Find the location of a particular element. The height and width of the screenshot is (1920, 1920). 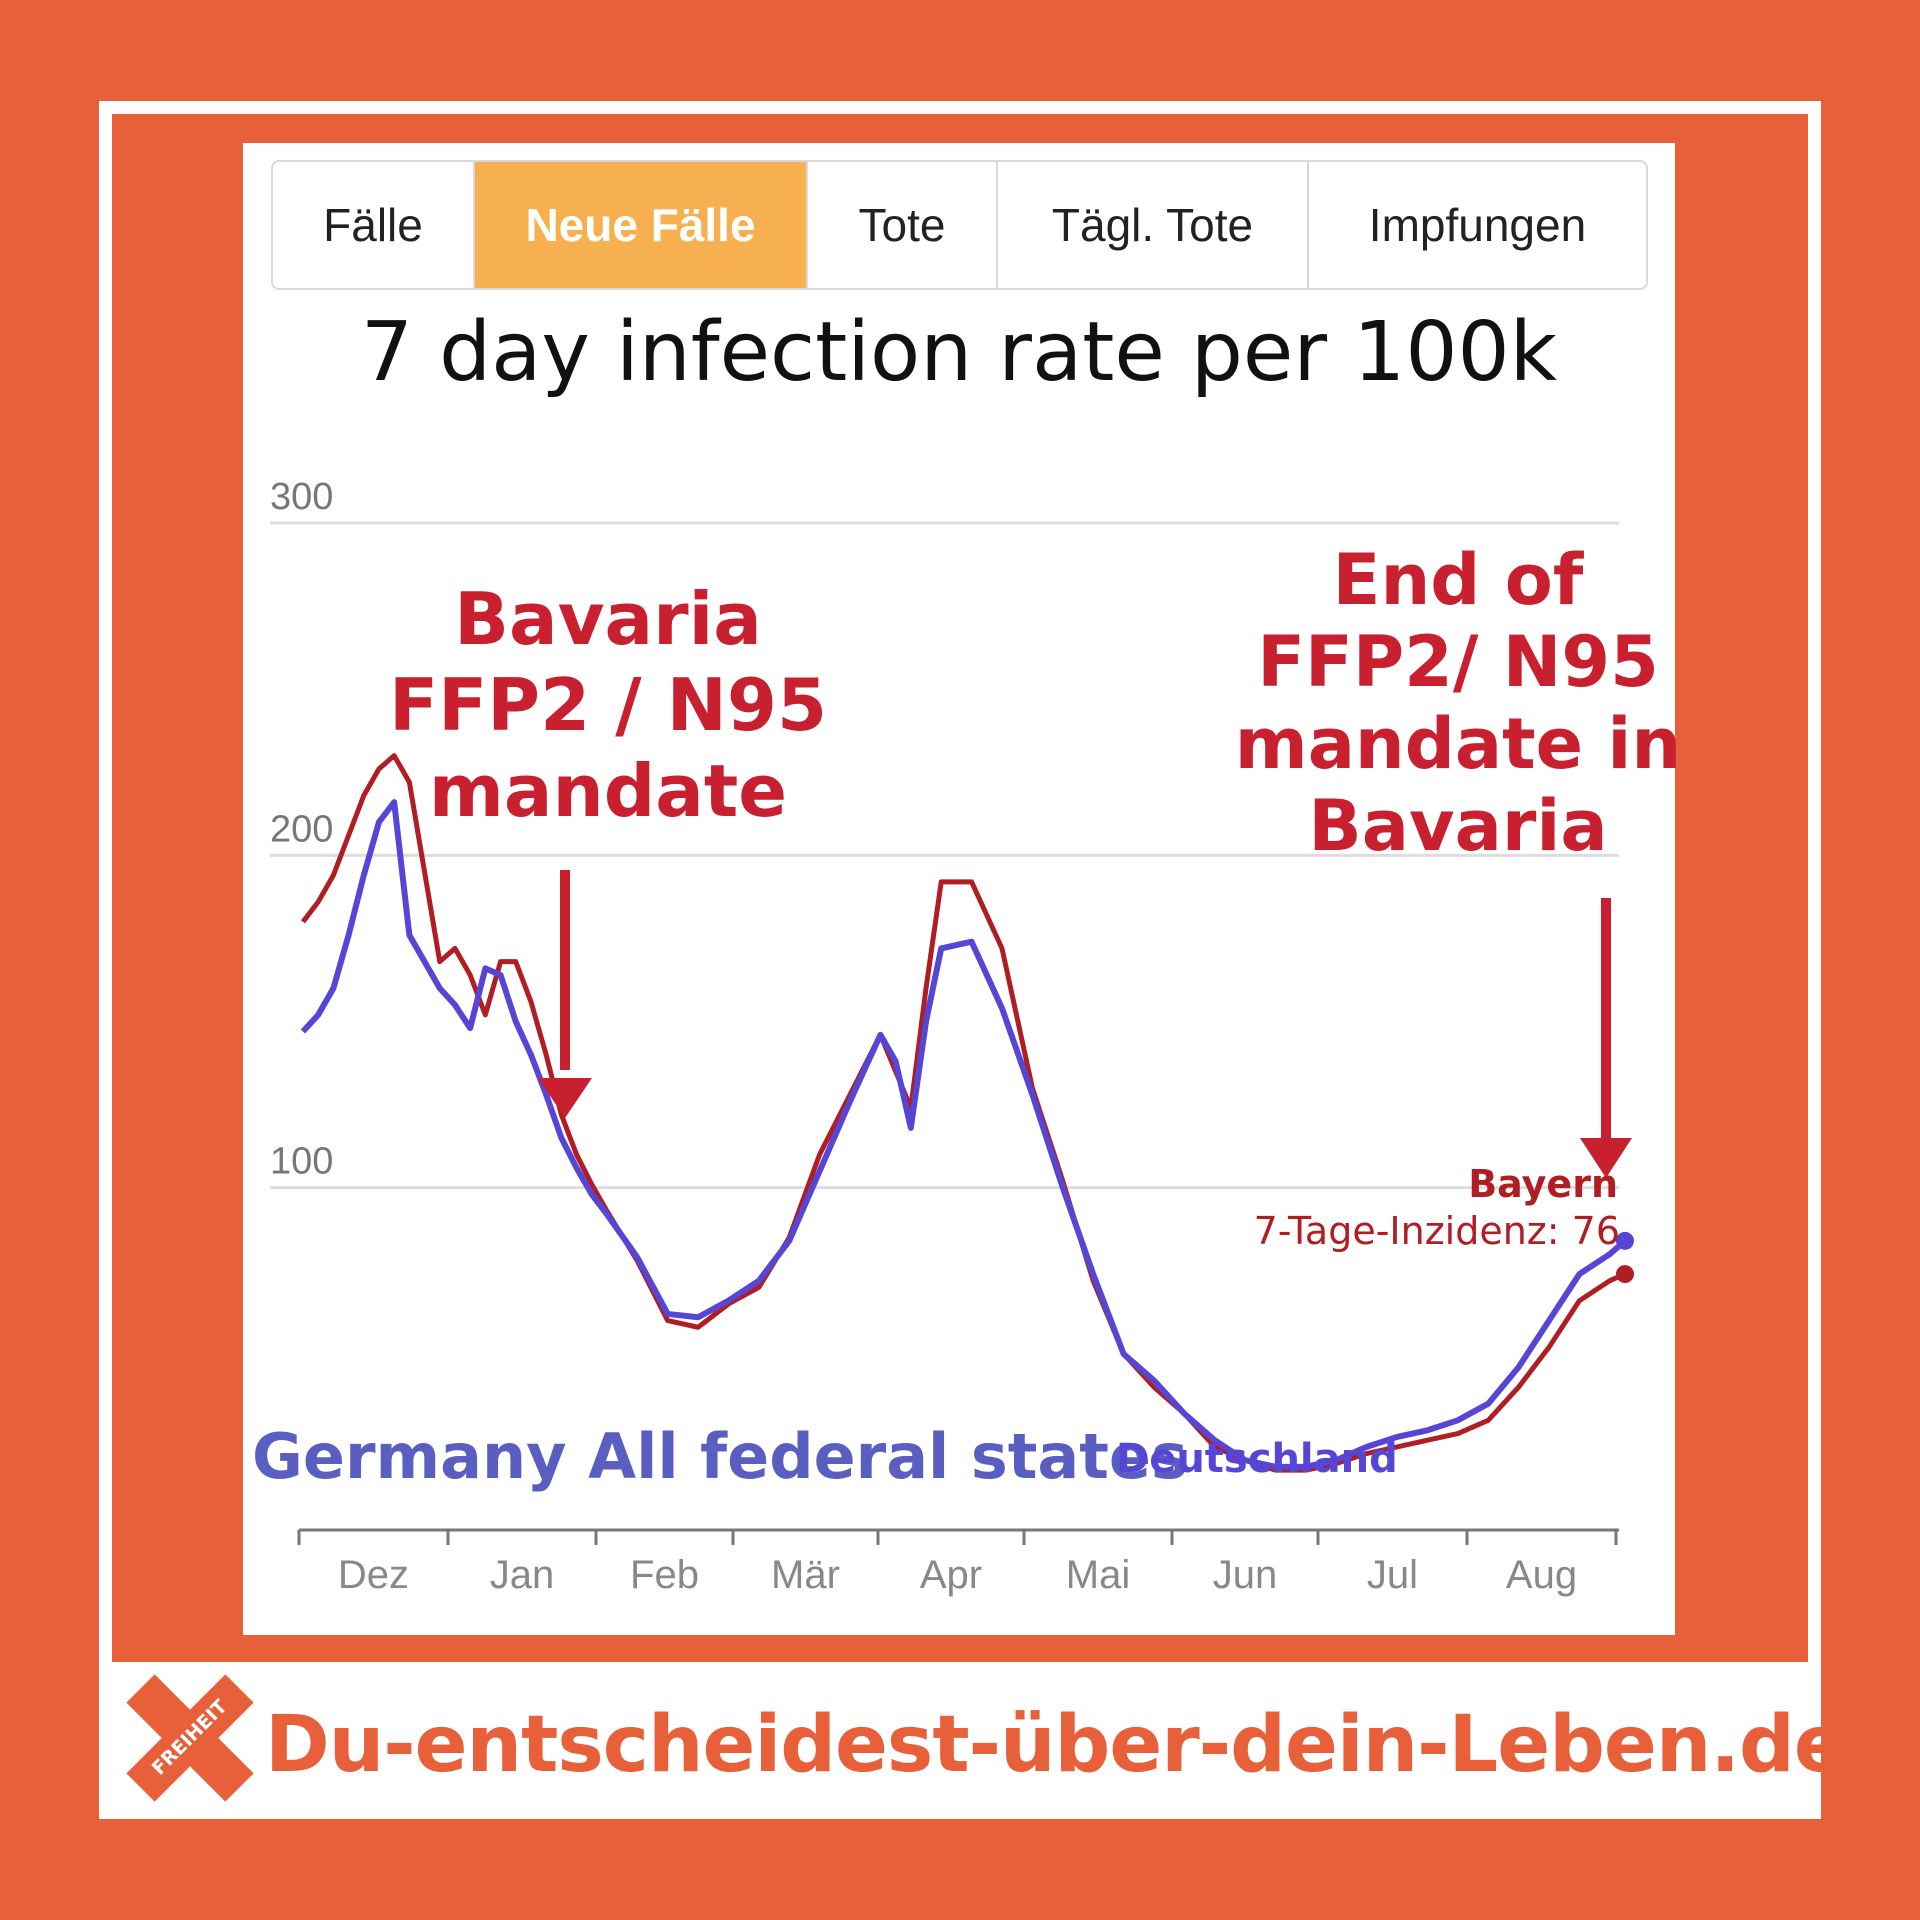

tab-faelle: Fälle is located at coordinates (374, 225).